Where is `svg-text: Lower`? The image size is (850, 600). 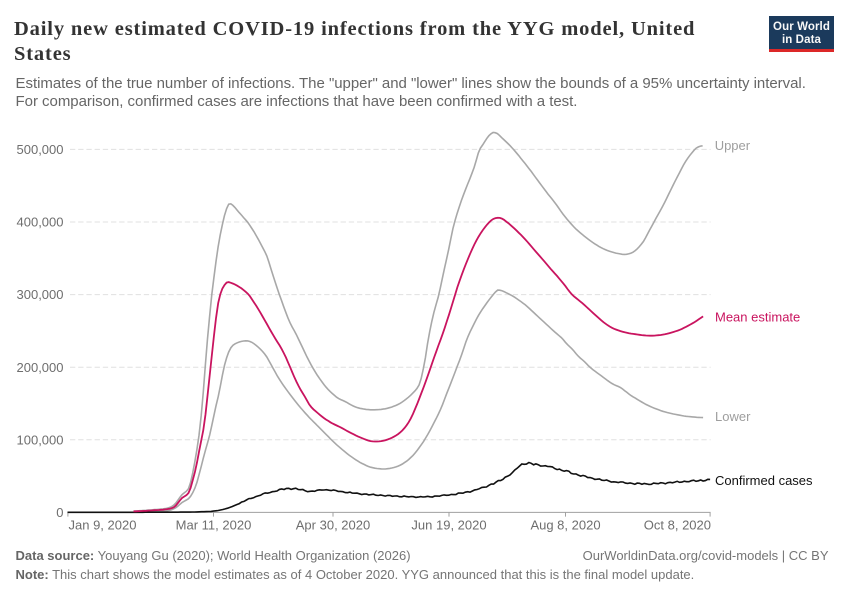 svg-text: Lower is located at coordinates (733, 416).